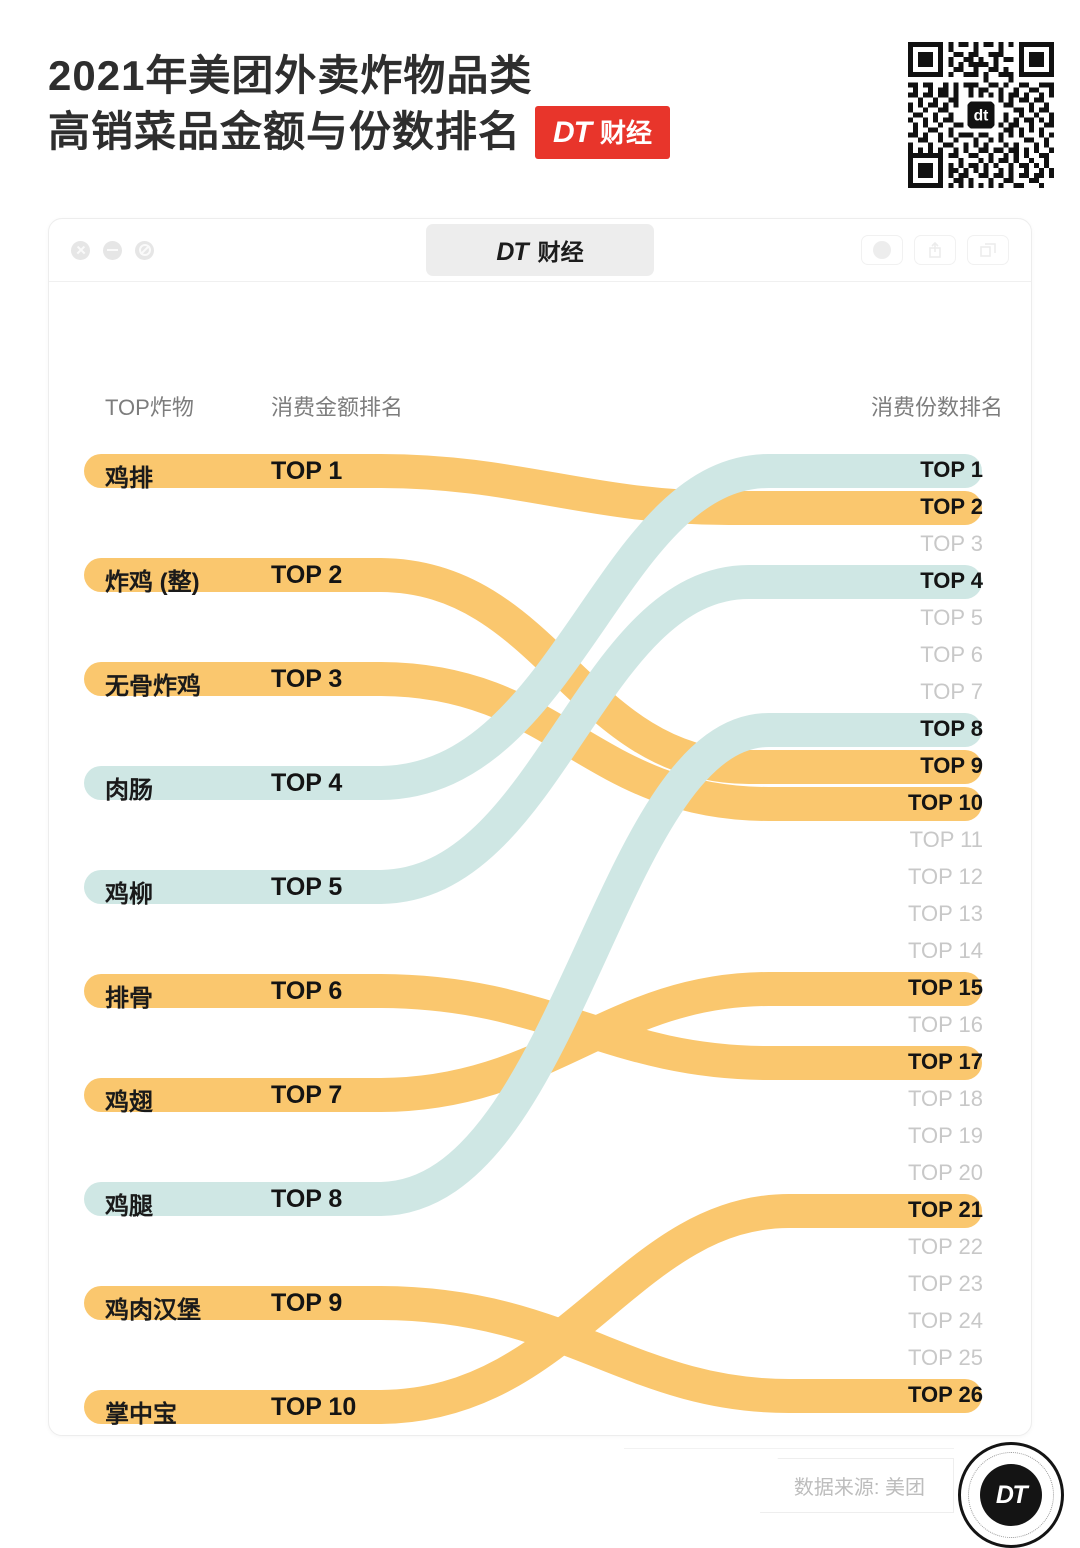 The image size is (1080, 1548). I want to click on dt-logo-text: DT, so click(1011, 1495).